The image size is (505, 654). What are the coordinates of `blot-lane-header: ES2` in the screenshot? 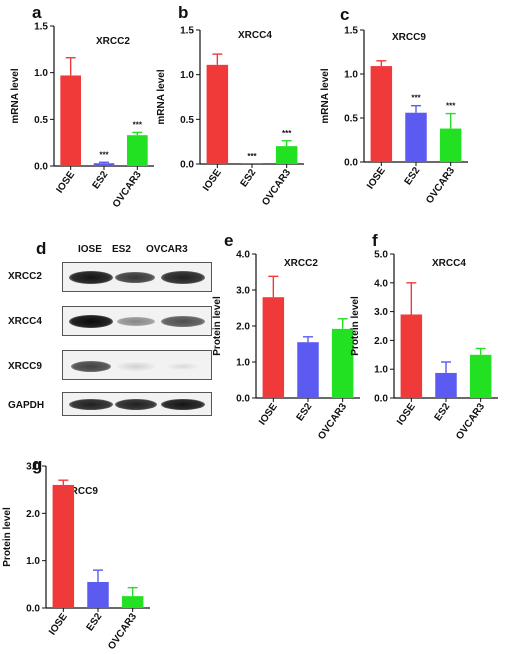 It's located at (121, 249).